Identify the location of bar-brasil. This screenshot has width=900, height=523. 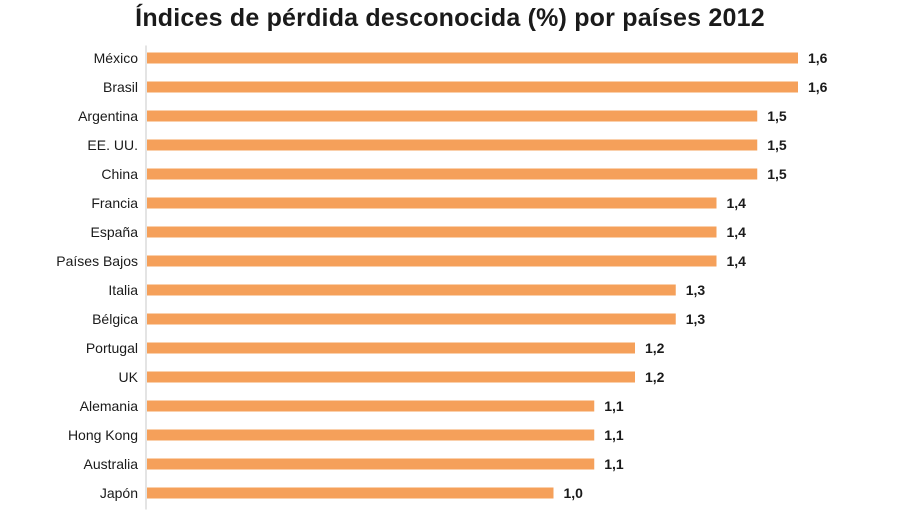
(472, 87).